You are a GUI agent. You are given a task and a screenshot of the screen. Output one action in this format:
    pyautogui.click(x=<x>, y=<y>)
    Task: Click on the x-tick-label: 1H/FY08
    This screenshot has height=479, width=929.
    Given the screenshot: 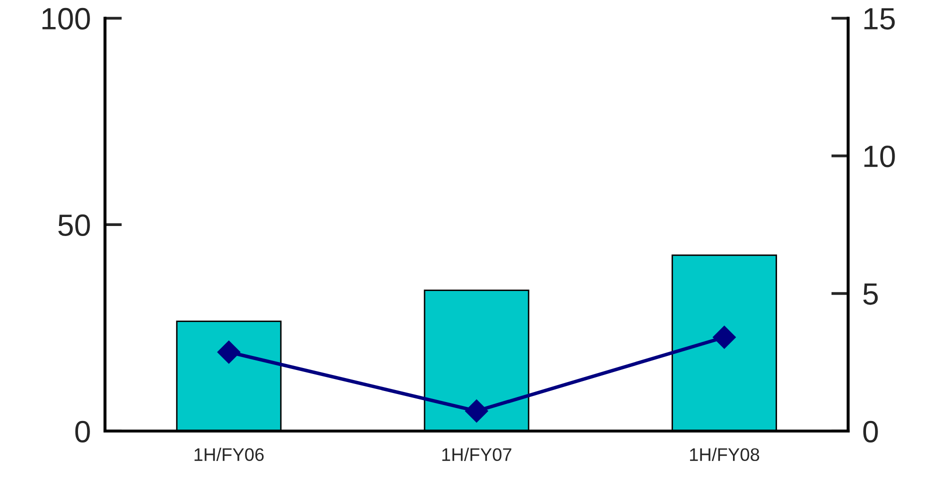 What is the action you would take?
    pyautogui.click(x=725, y=455)
    